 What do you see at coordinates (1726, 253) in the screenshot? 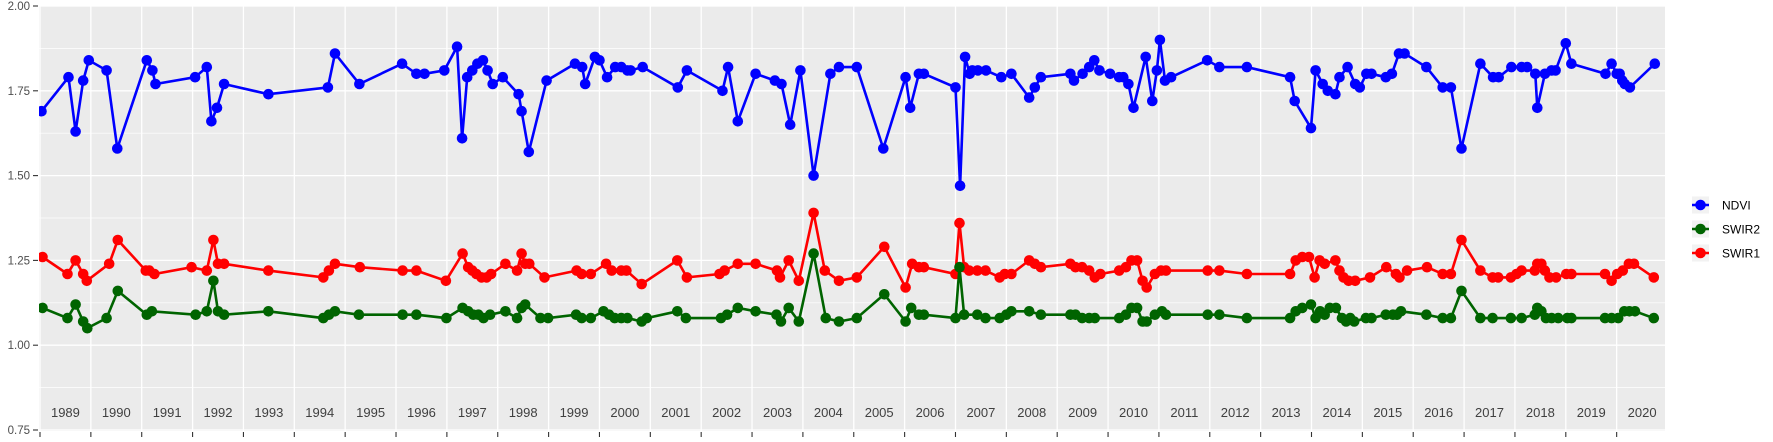
I see `legend-entry-SWIR1: SWIR1` at bounding box center [1726, 253].